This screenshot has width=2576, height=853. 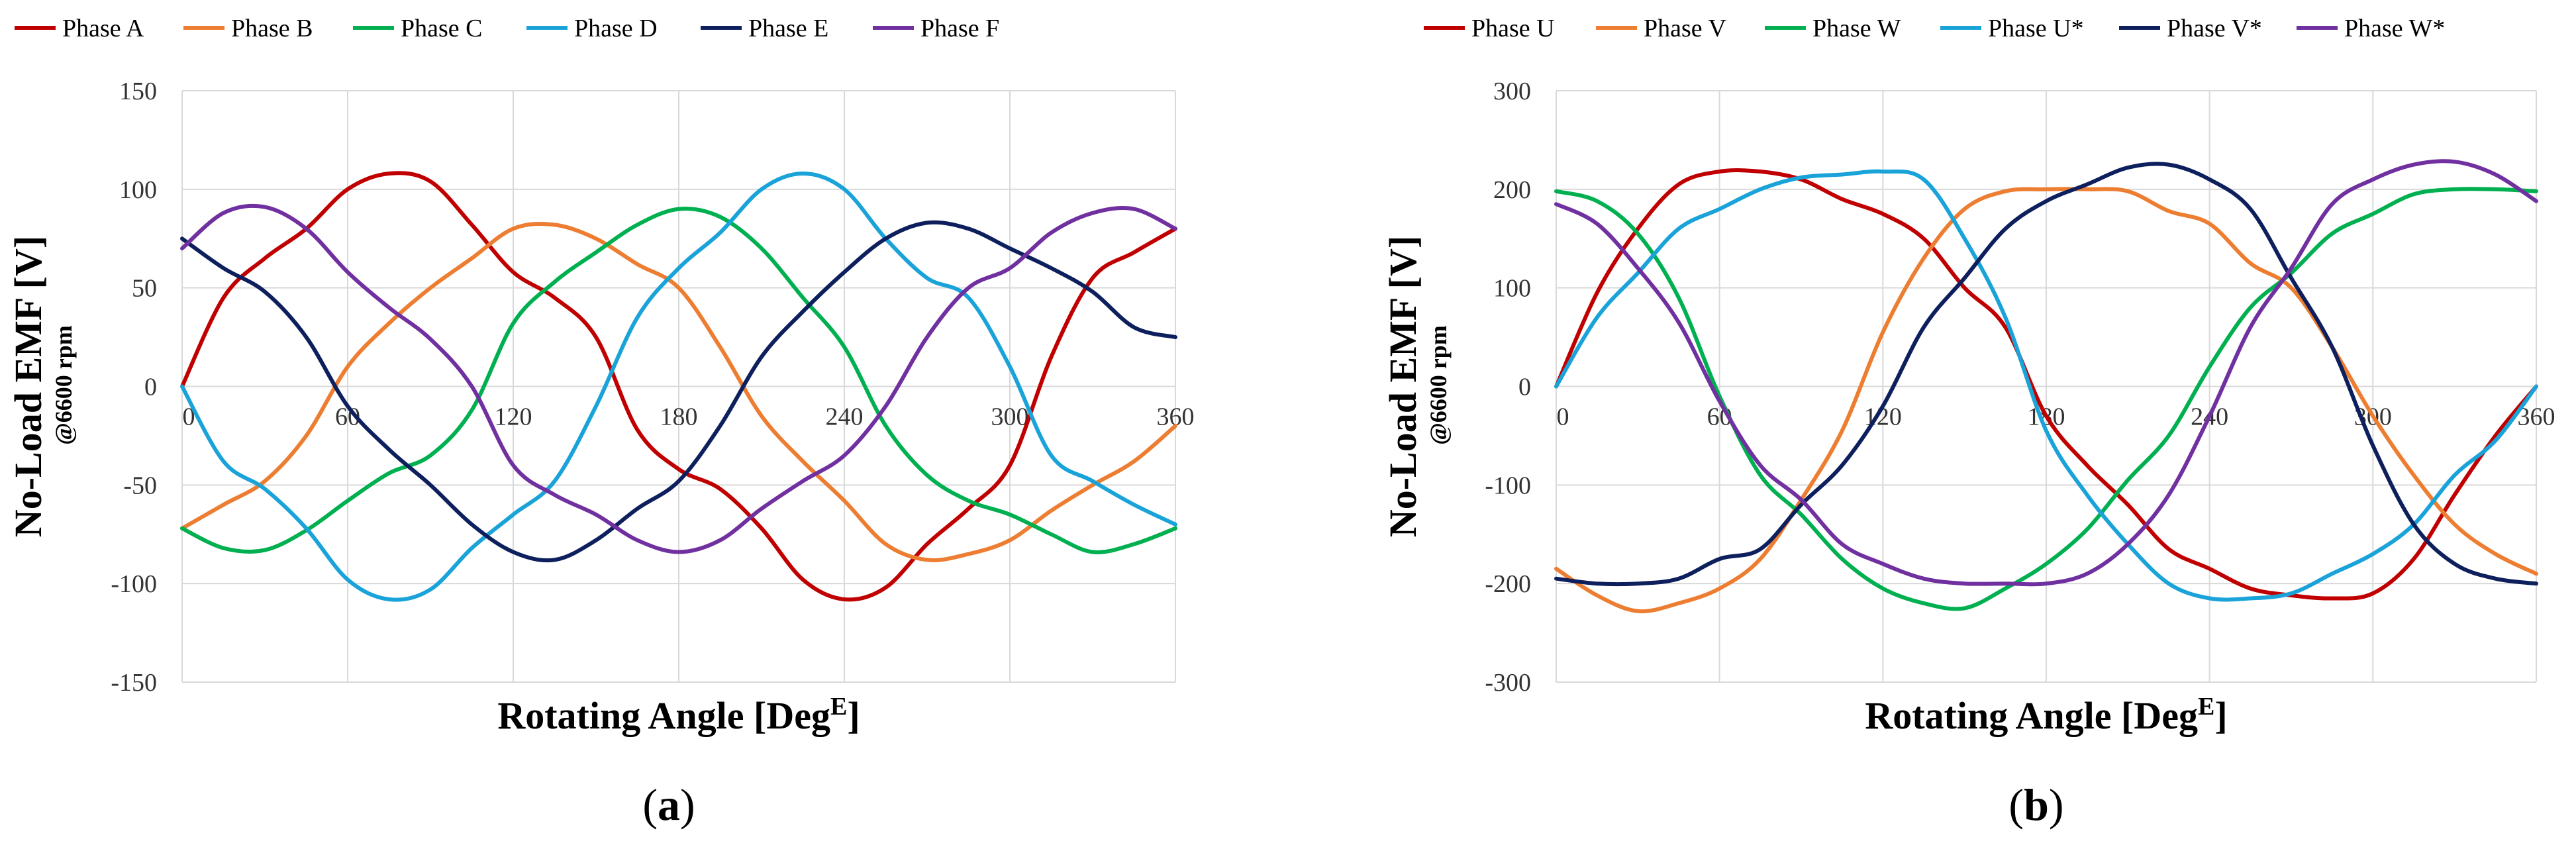 I want to click on legend-label: Phase F, so click(x=959, y=28).